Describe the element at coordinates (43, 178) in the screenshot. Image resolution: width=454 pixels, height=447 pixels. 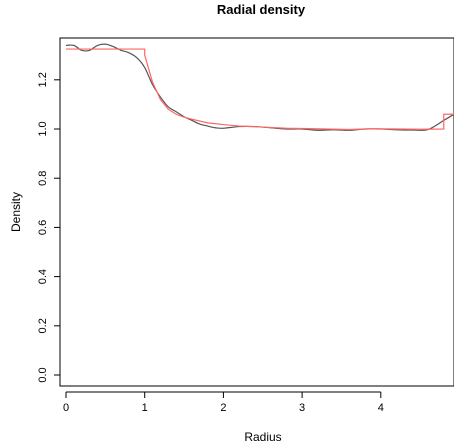
I see `y-tick-label: 0.8` at that location.